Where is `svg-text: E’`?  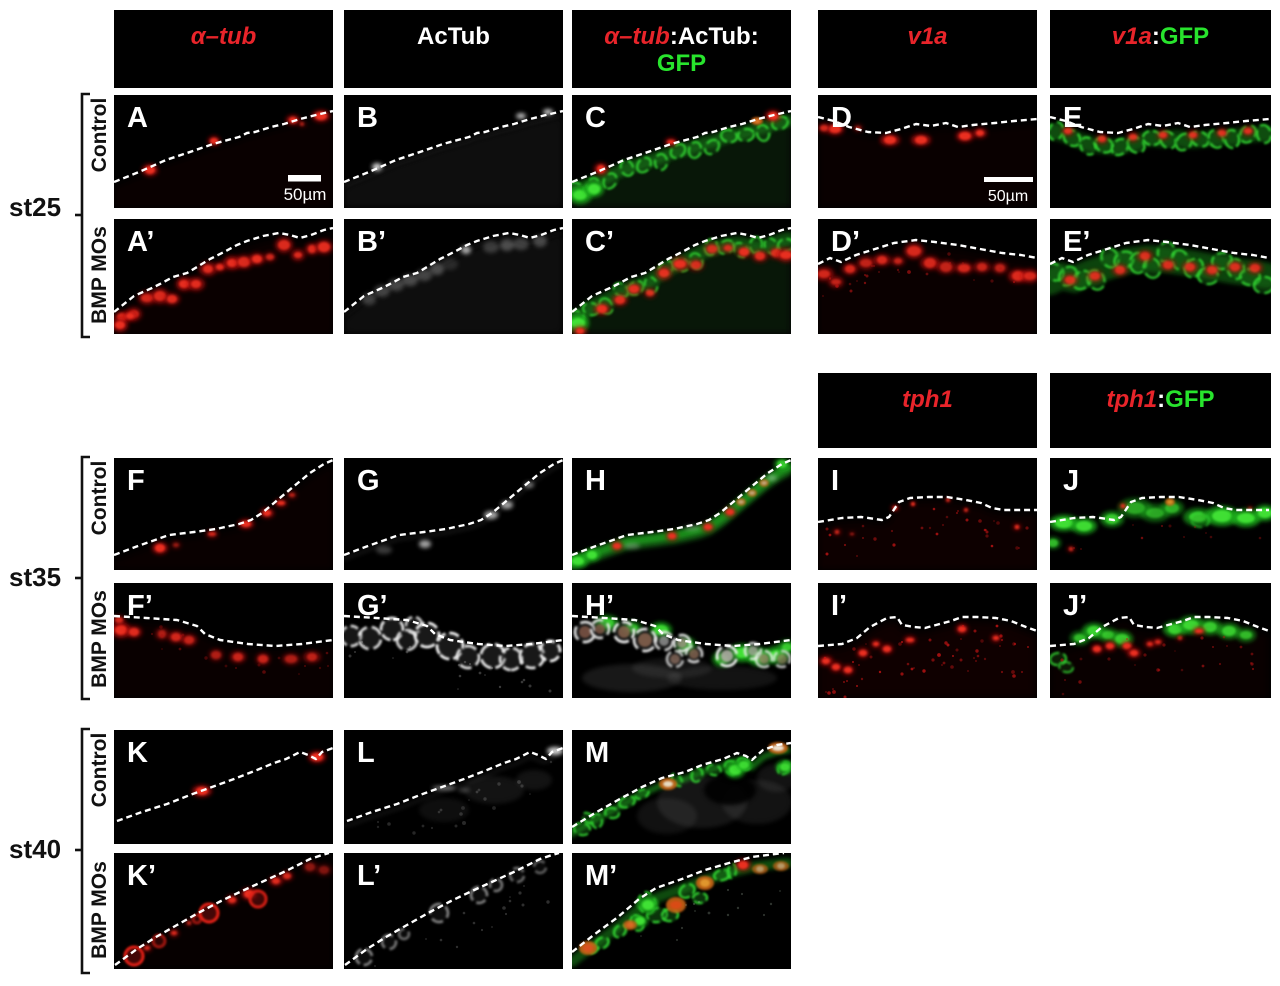 svg-text: E’ is located at coordinates (1076, 242).